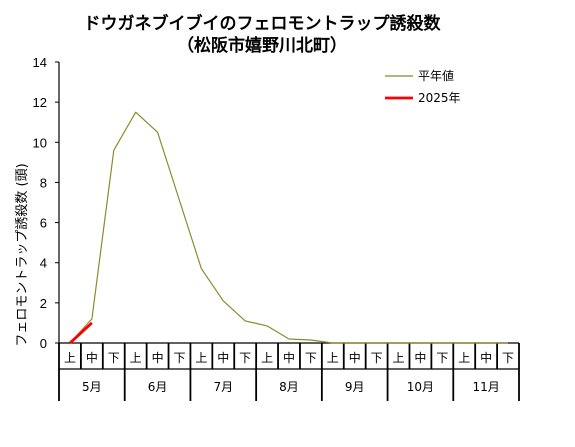  What do you see at coordinates (43, 263) in the screenshot?
I see `y-tick-label: 4` at bounding box center [43, 263].